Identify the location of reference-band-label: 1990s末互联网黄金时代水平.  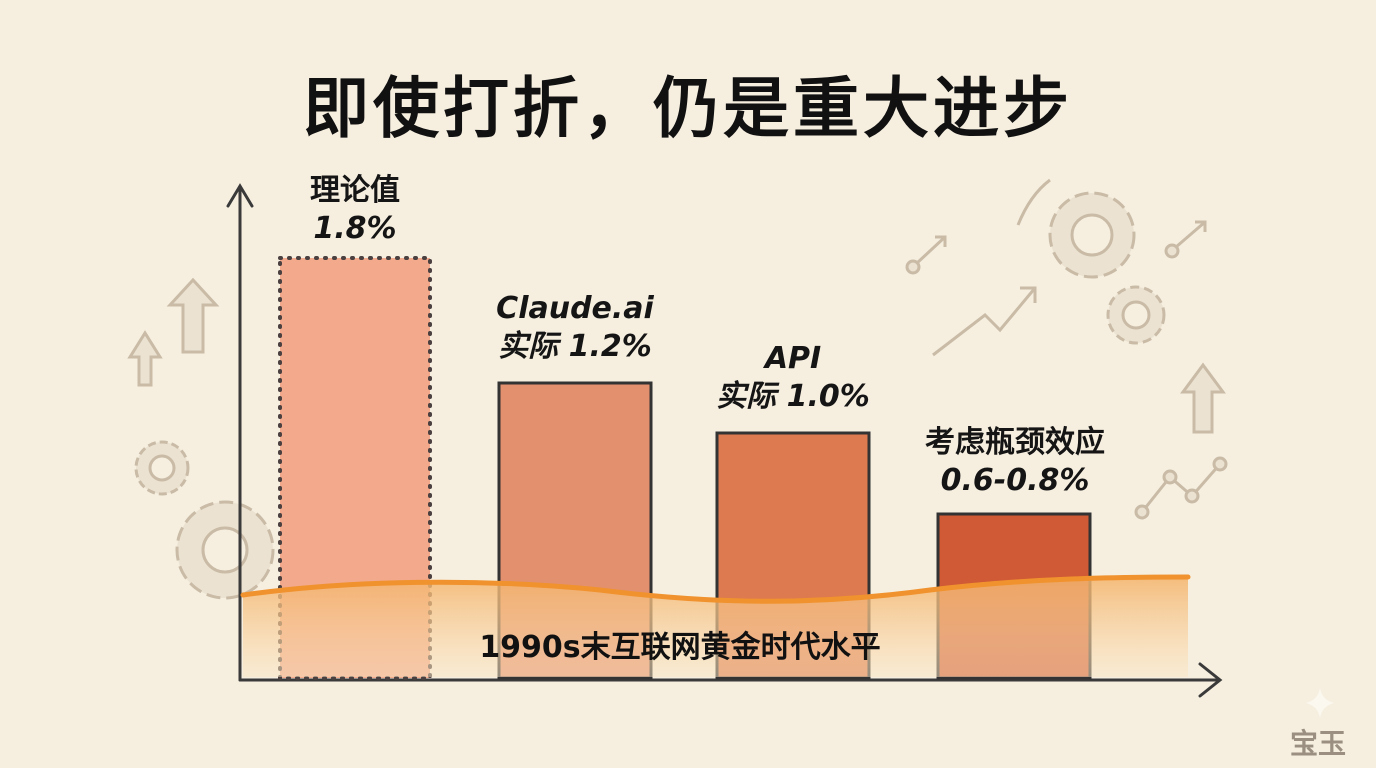
(680, 647).